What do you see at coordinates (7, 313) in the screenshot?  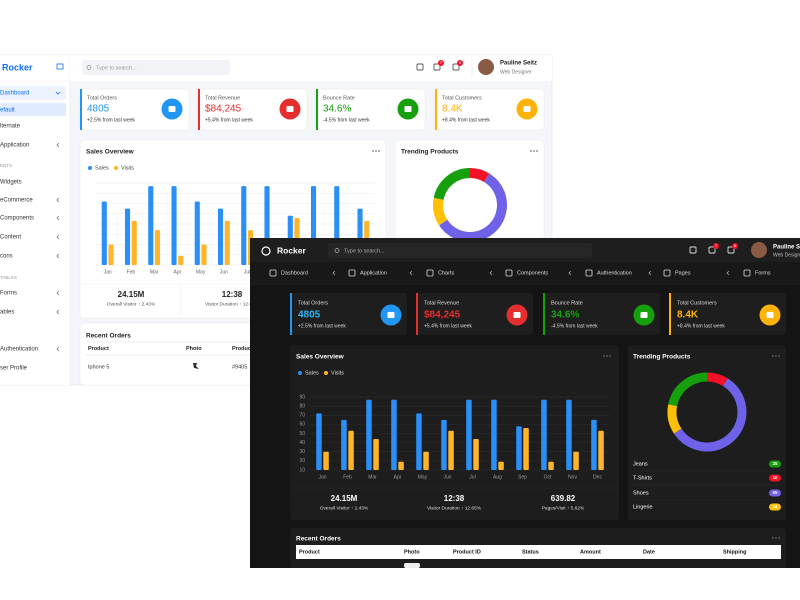 I see `sidebar-item: ables` at bounding box center [7, 313].